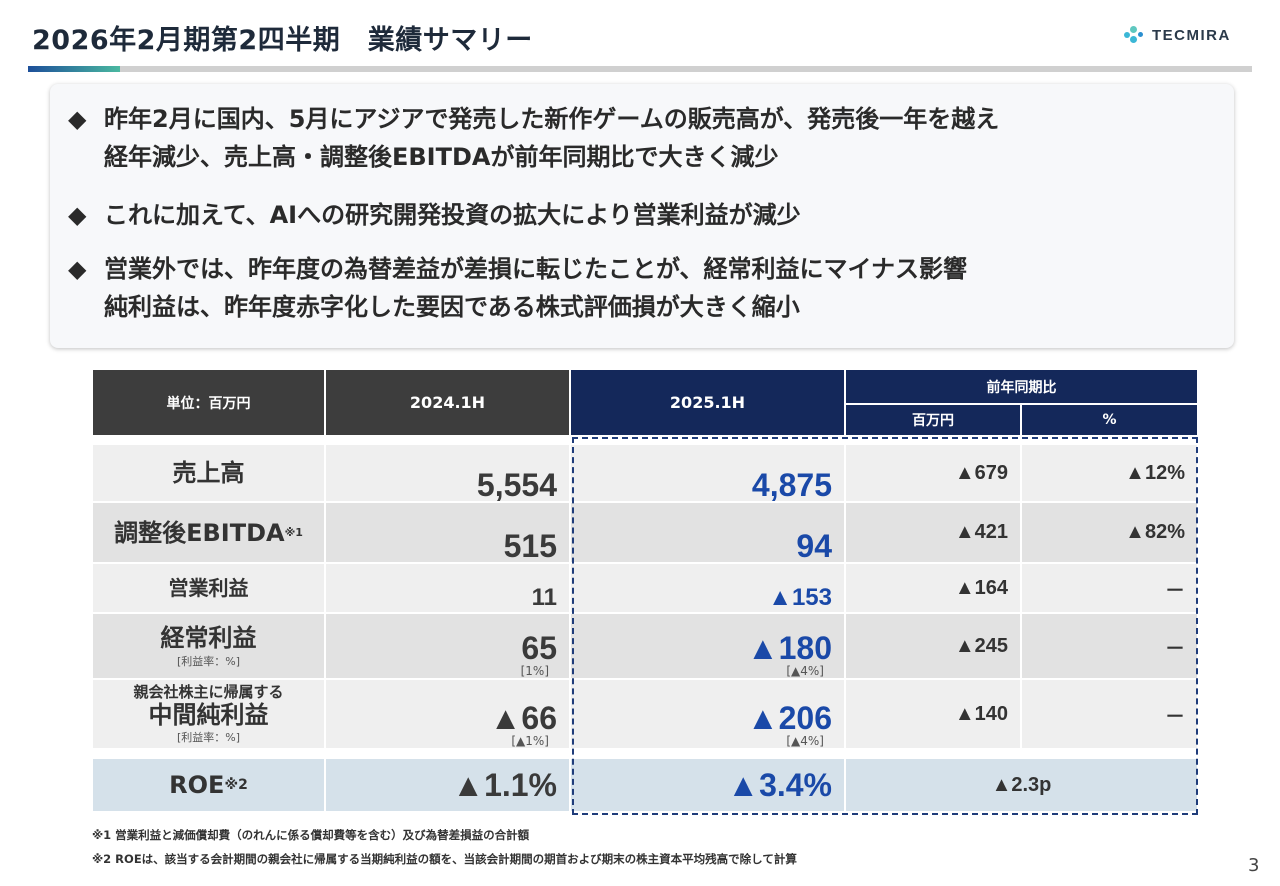 The image size is (1280, 886). What do you see at coordinates (1155, 532) in the screenshot?
I see `value-pct: ▲82%` at bounding box center [1155, 532].